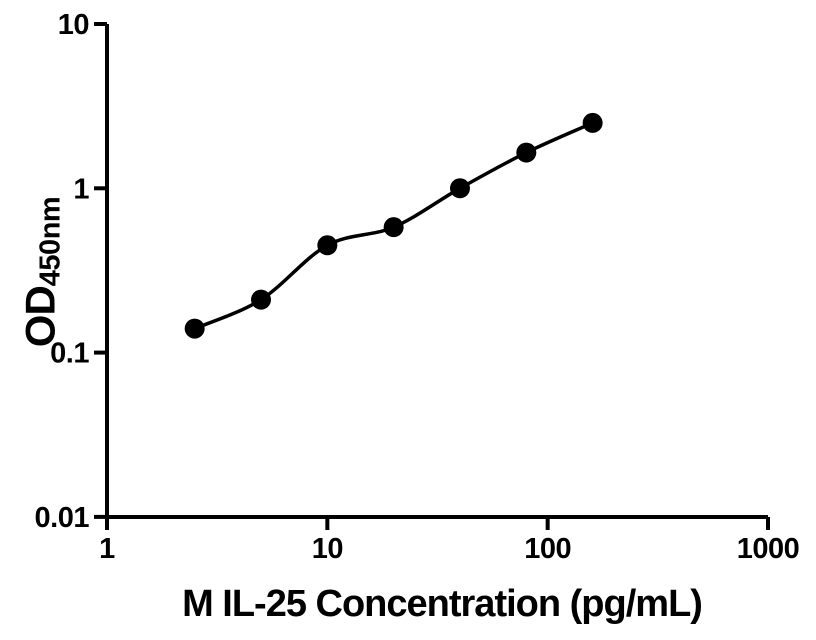 The image size is (816, 640). What do you see at coordinates (40, 317) in the screenshot?
I see `y-axis-title-main: OD` at bounding box center [40, 317].